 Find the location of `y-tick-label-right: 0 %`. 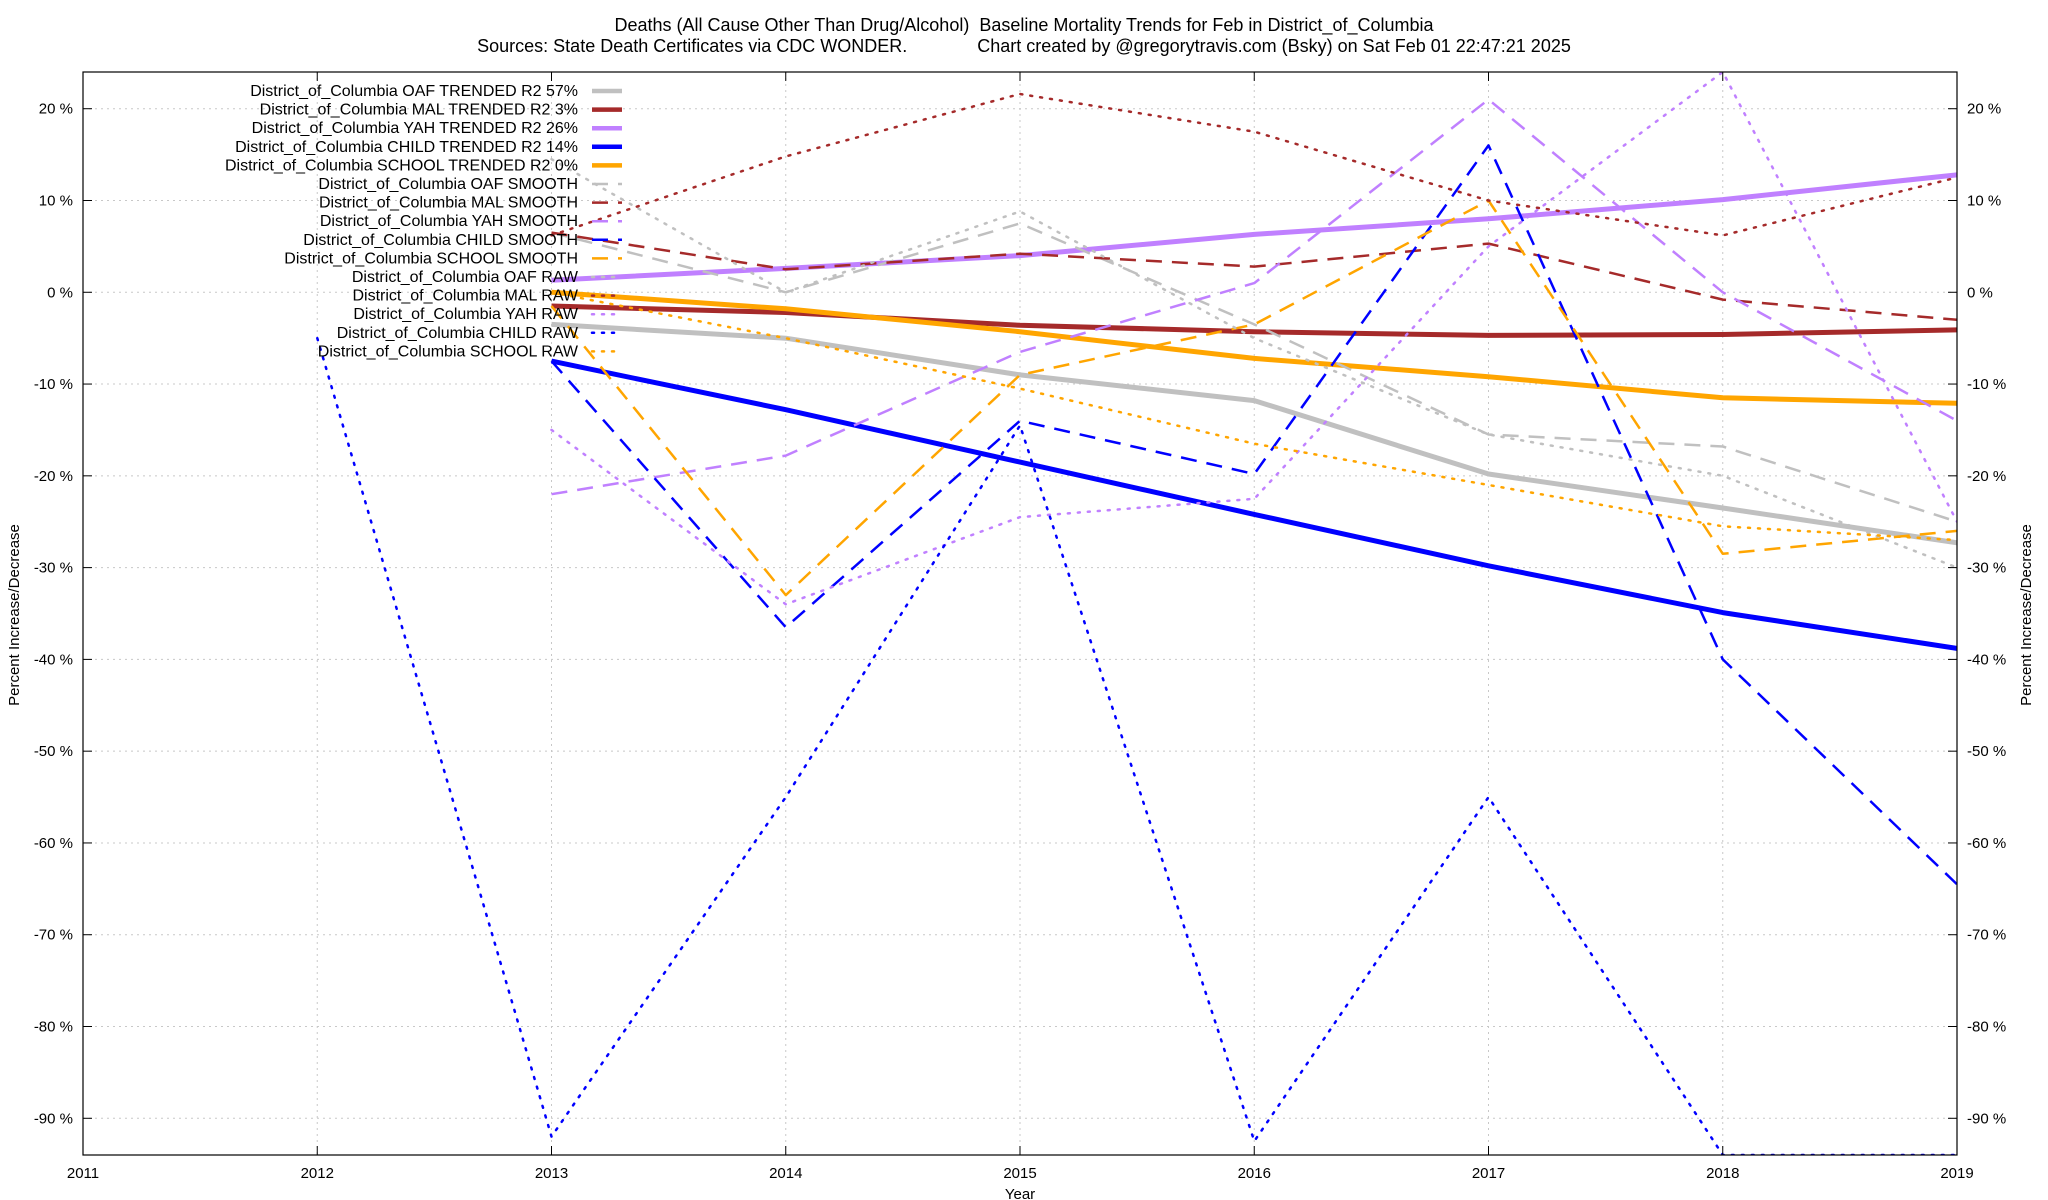

y-tick-label-right: 0 % is located at coordinates (1980, 292).